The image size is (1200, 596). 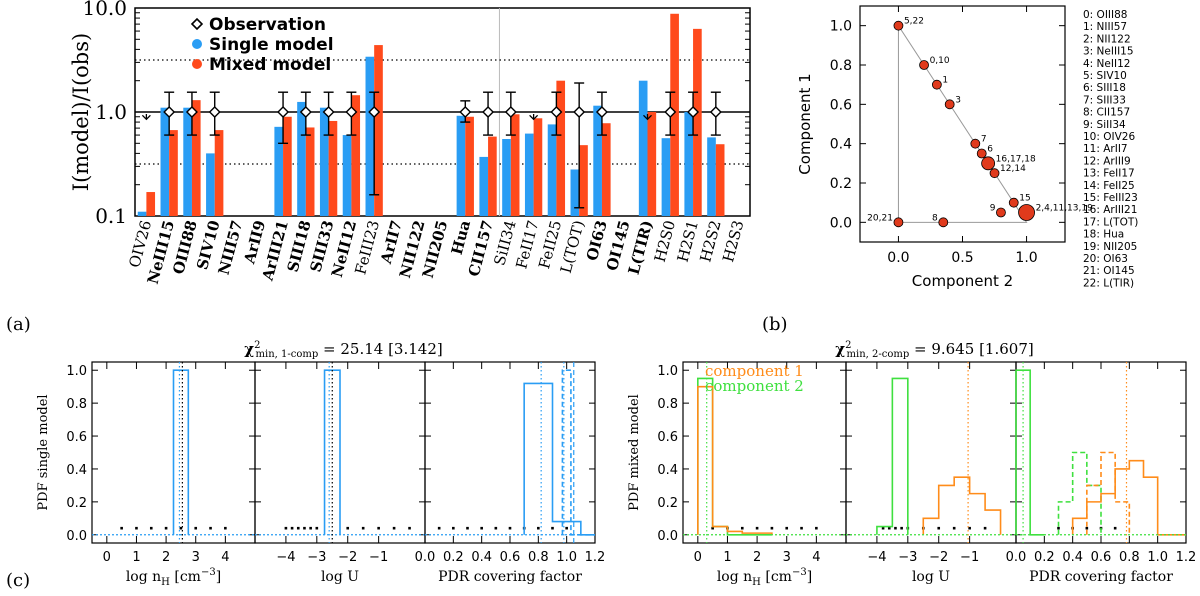 What do you see at coordinates (914, 22) in the screenshot?
I see `point-label: 5,22` at bounding box center [914, 22].